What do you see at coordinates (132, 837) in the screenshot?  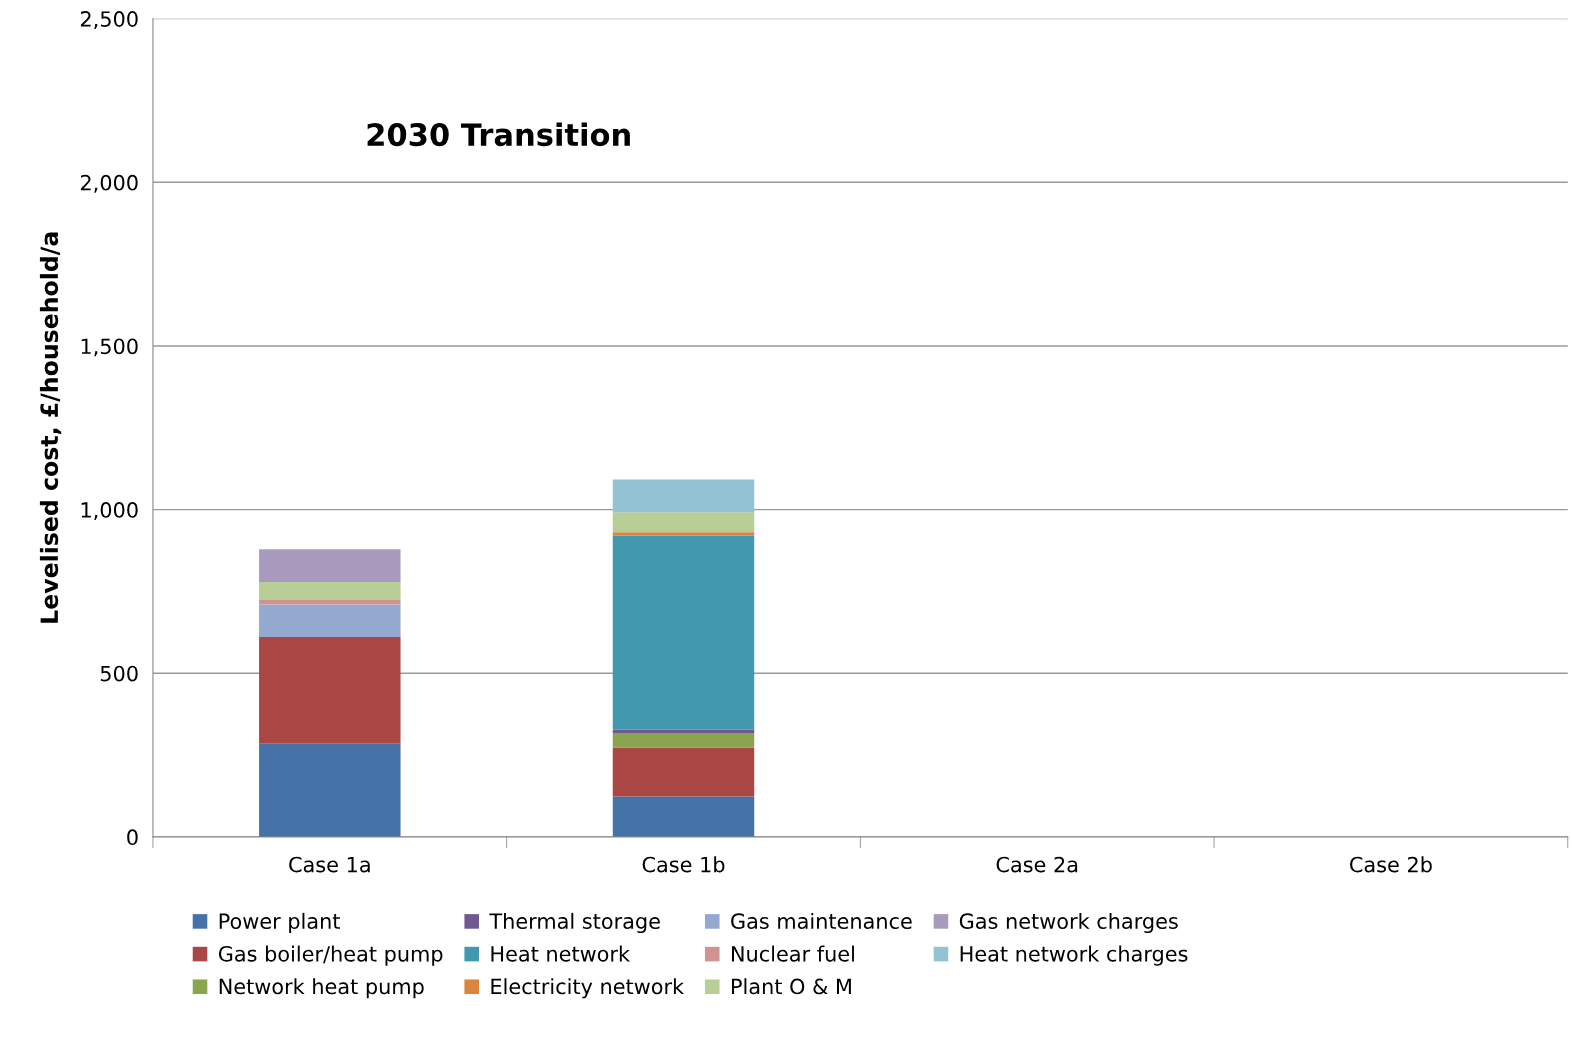 I see `y-tick-label: 0` at bounding box center [132, 837].